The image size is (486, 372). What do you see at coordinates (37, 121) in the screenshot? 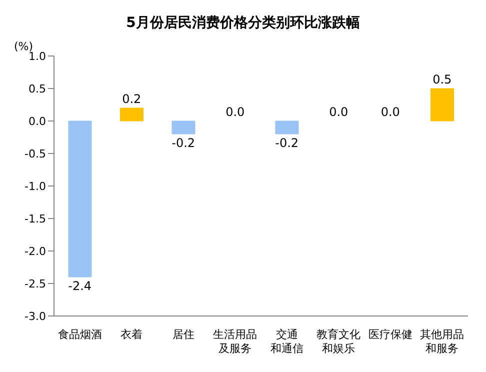
I see `y-tick-label: 0.0` at bounding box center [37, 121].